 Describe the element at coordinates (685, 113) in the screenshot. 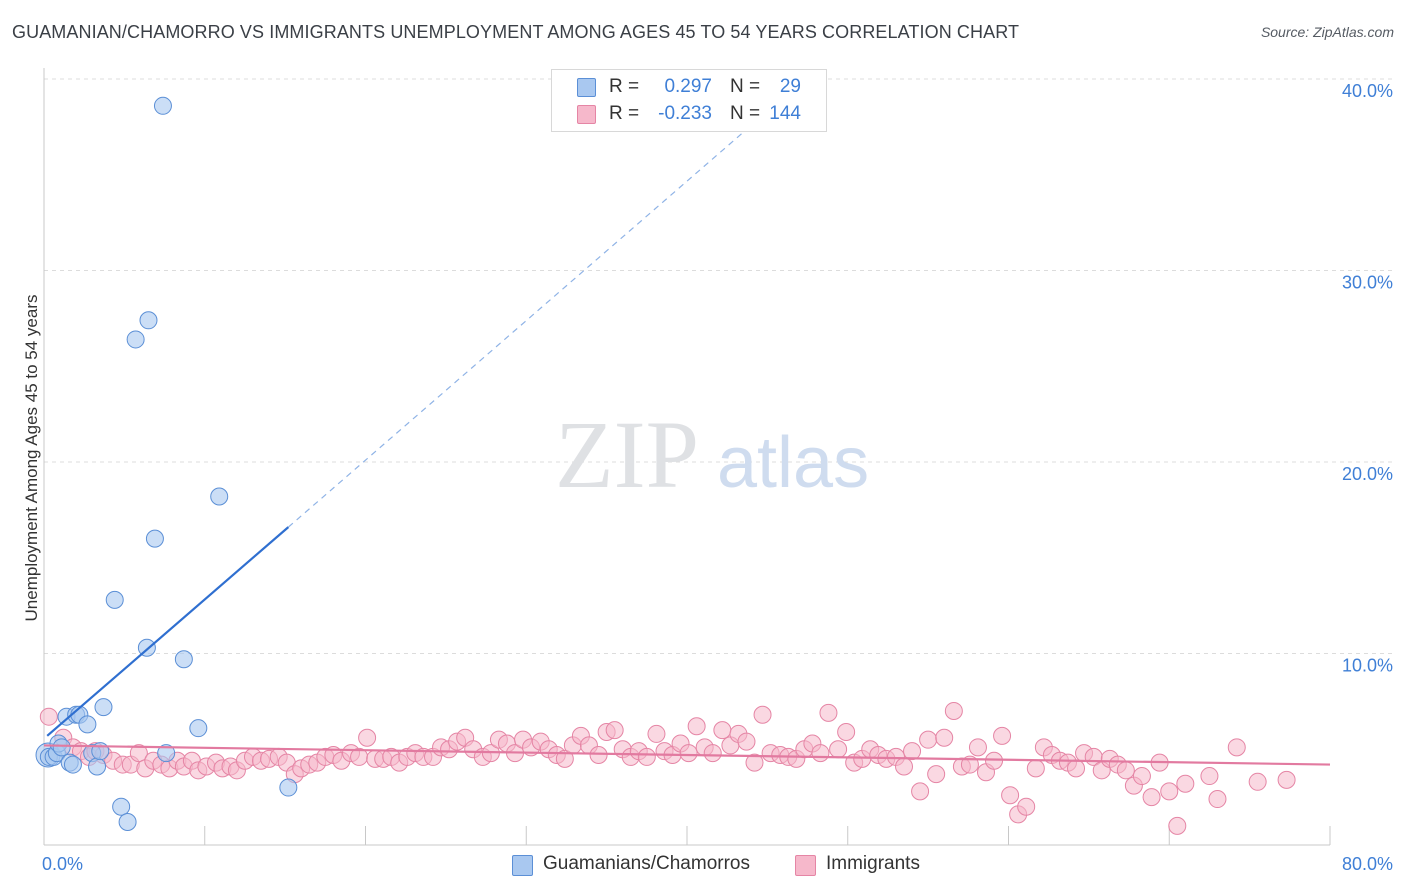

I see `legend-r-value: -0.233` at that location.